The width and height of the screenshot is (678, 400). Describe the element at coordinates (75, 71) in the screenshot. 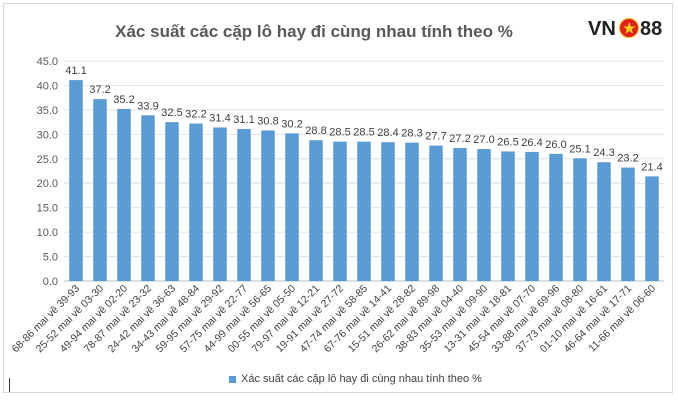

I see `data-label: 41.1` at that location.